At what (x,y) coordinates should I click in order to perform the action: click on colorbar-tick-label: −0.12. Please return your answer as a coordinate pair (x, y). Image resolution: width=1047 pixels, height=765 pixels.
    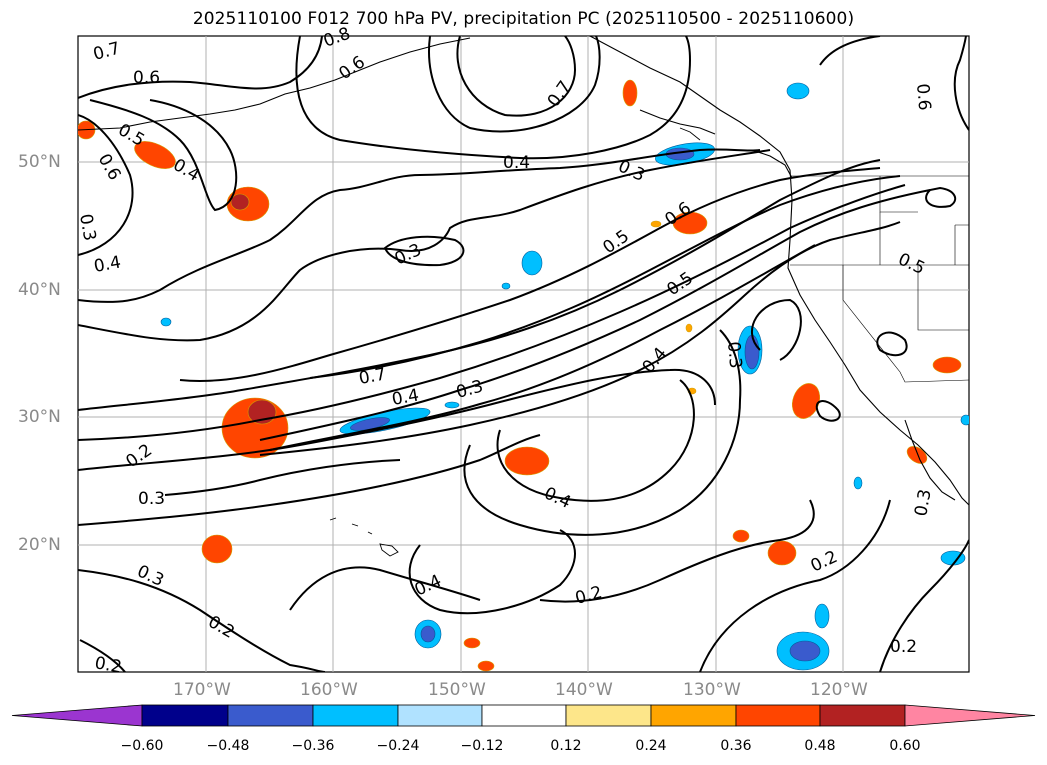
    Looking at the image, I should click on (482, 746).